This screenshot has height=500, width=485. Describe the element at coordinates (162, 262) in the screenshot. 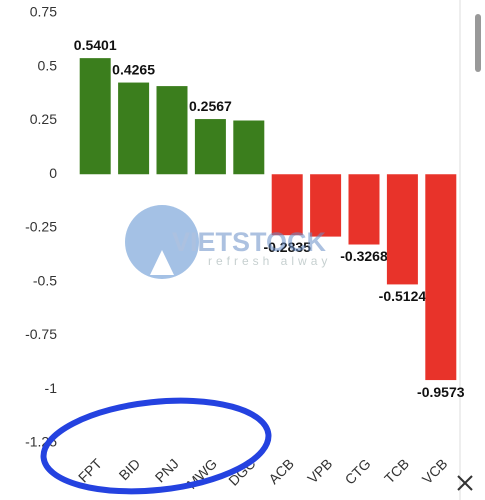

I see `watermark-arrow` at that location.